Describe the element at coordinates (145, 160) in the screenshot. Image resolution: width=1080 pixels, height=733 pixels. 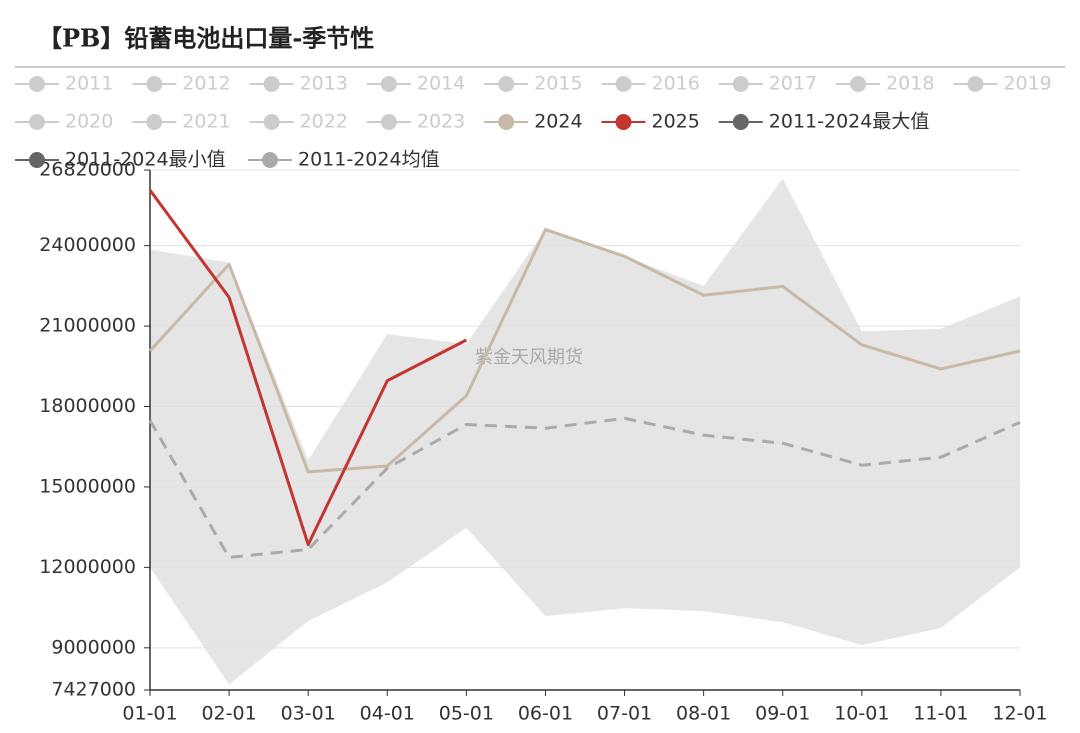
I see `legend-label: 2011-2024最小值` at that location.